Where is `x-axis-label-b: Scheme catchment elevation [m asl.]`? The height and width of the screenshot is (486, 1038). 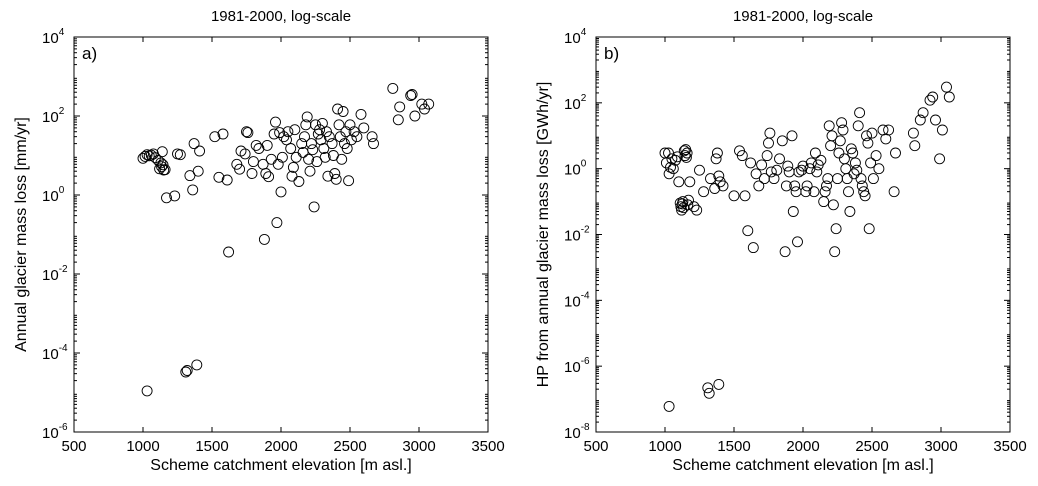 x-axis-label-b: Scheme catchment elevation [m asl.] is located at coordinates (802, 465).